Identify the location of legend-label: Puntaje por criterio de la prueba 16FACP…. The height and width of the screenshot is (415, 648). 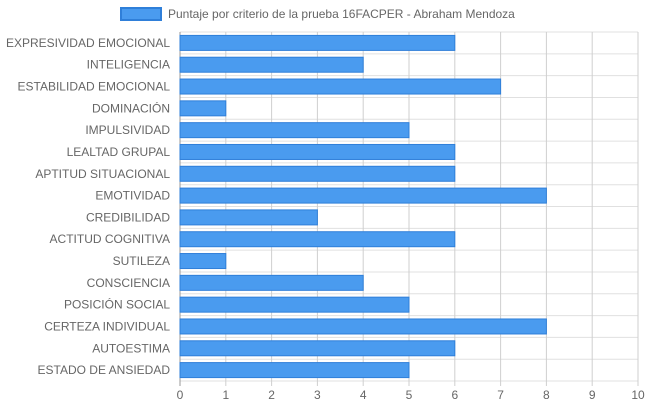
(341, 14).